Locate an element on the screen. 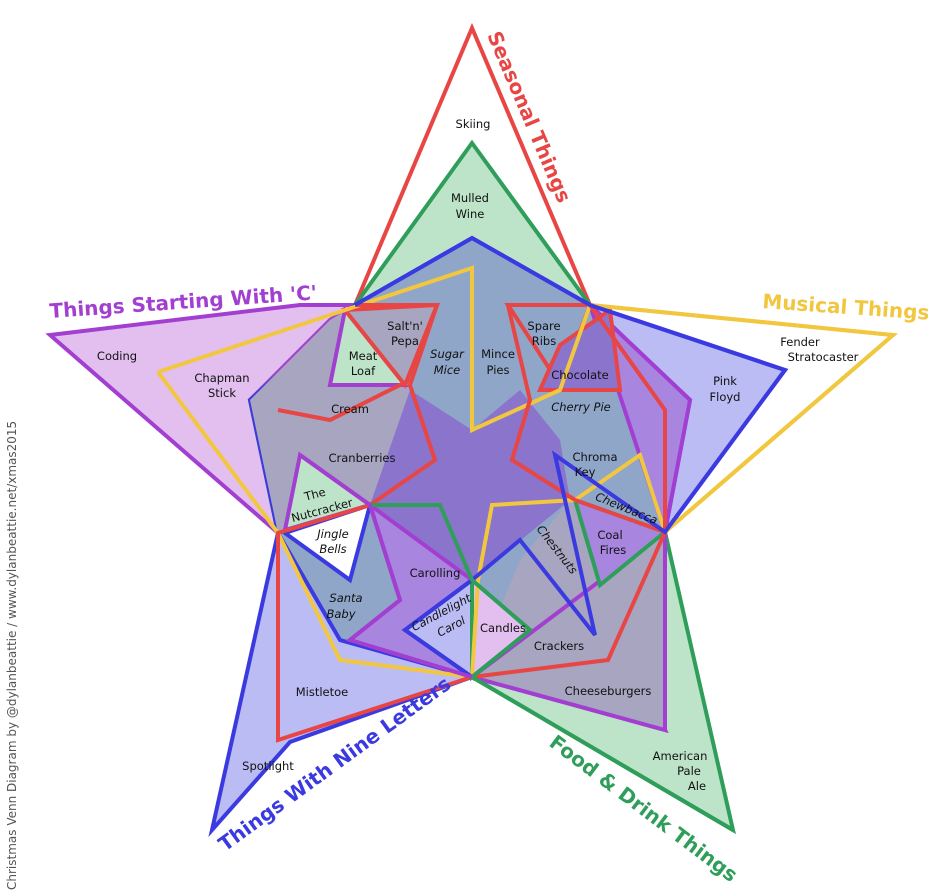 The width and height of the screenshot is (945, 895). label-santababy-1: Santa is located at coordinates (345, 598).